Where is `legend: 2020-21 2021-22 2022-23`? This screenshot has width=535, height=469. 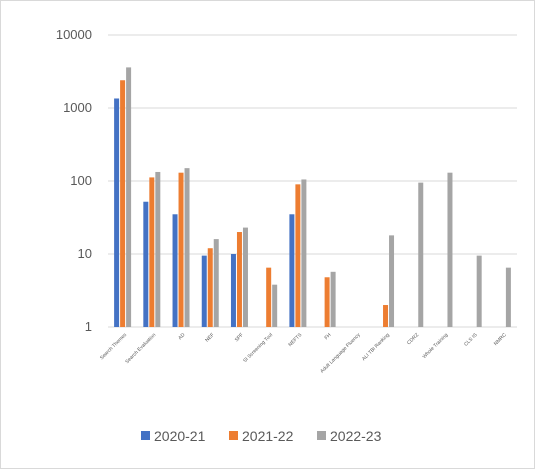
legend: 2020-21 2021-22 2022-23 is located at coordinates (261, 436).